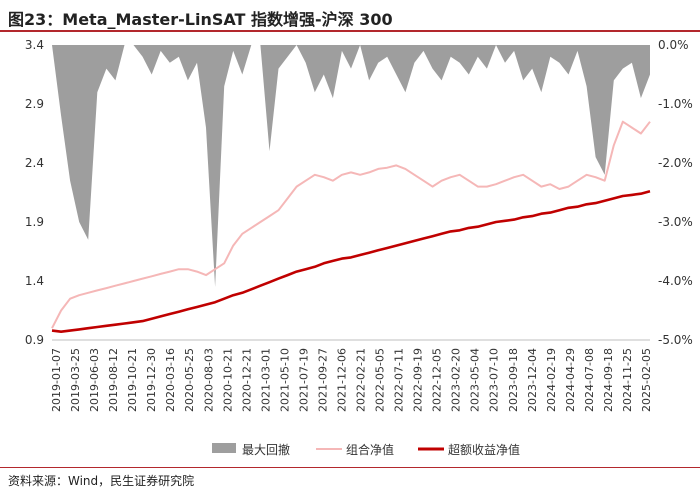  I want to click on legend: 最大回撤 组合净值 超额收益净值, so click(366, 449).